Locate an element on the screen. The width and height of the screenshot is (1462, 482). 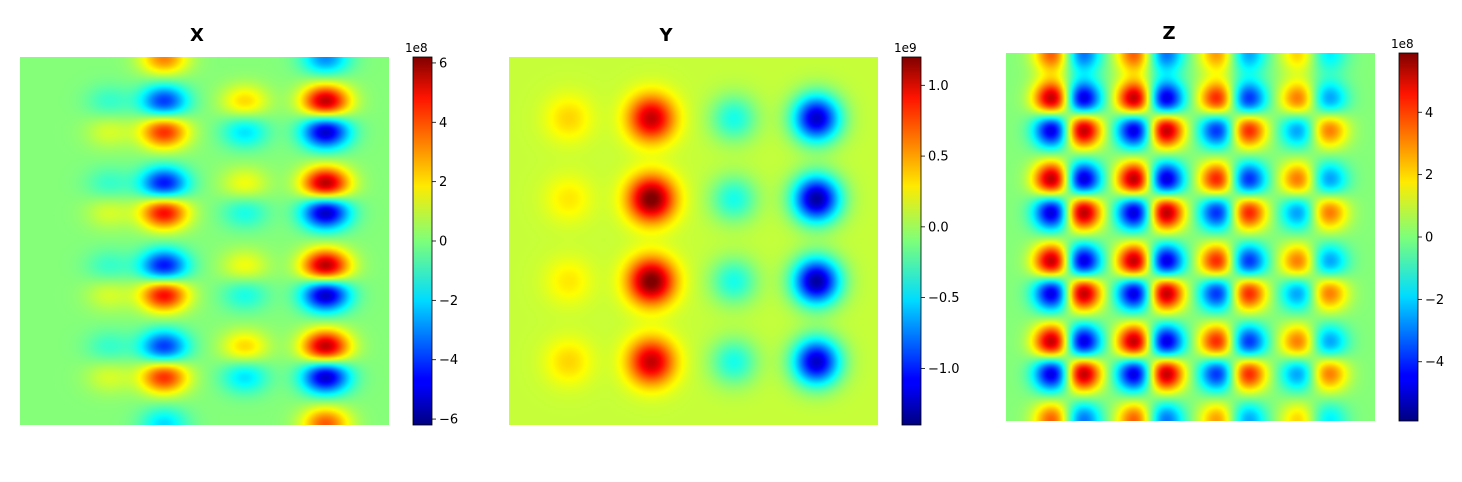
colorbar-tick-label: −6 is located at coordinates (448, 420).